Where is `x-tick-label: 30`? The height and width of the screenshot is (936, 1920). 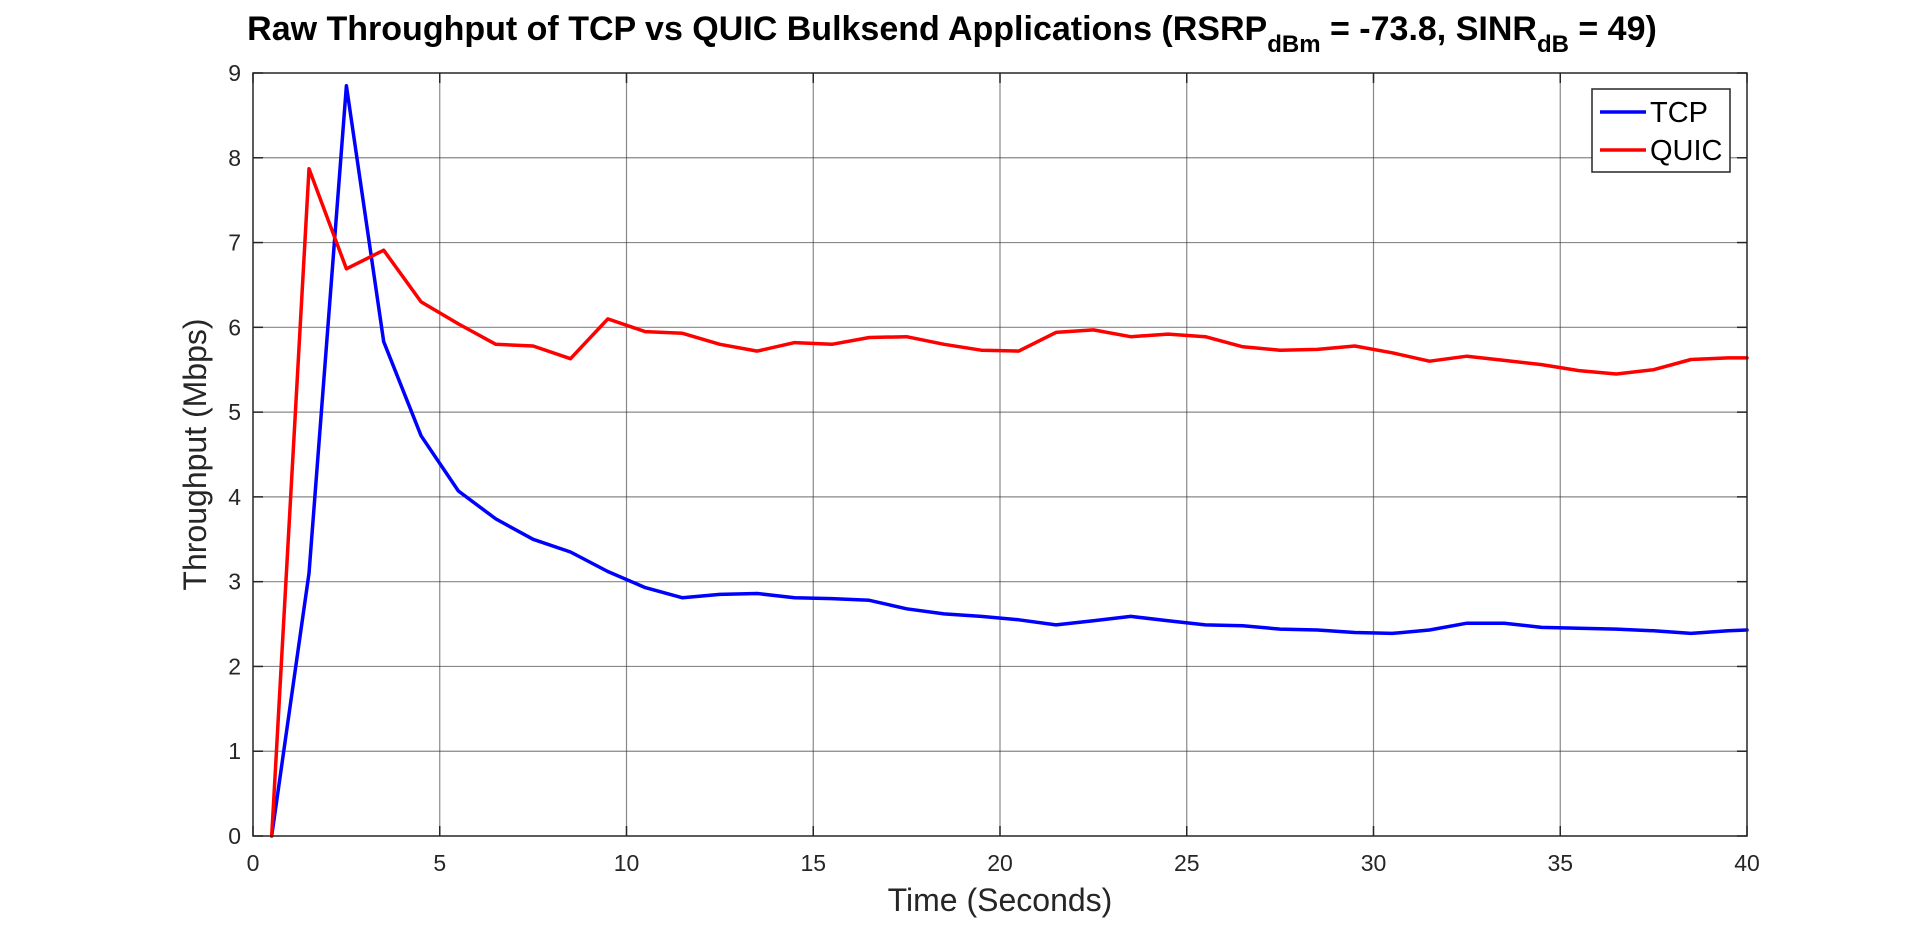 x-tick-label: 30 is located at coordinates (1374, 863).